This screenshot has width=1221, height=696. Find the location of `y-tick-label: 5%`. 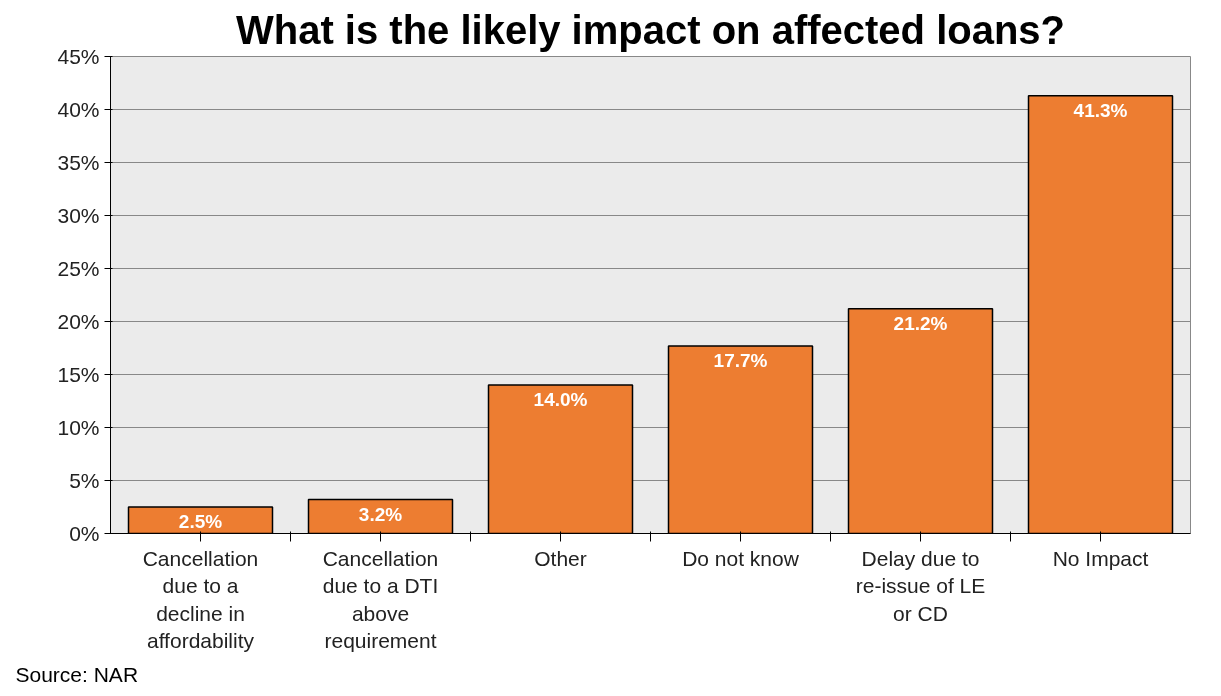

y-tick-label: 5% is located at coordinates (84, 480).